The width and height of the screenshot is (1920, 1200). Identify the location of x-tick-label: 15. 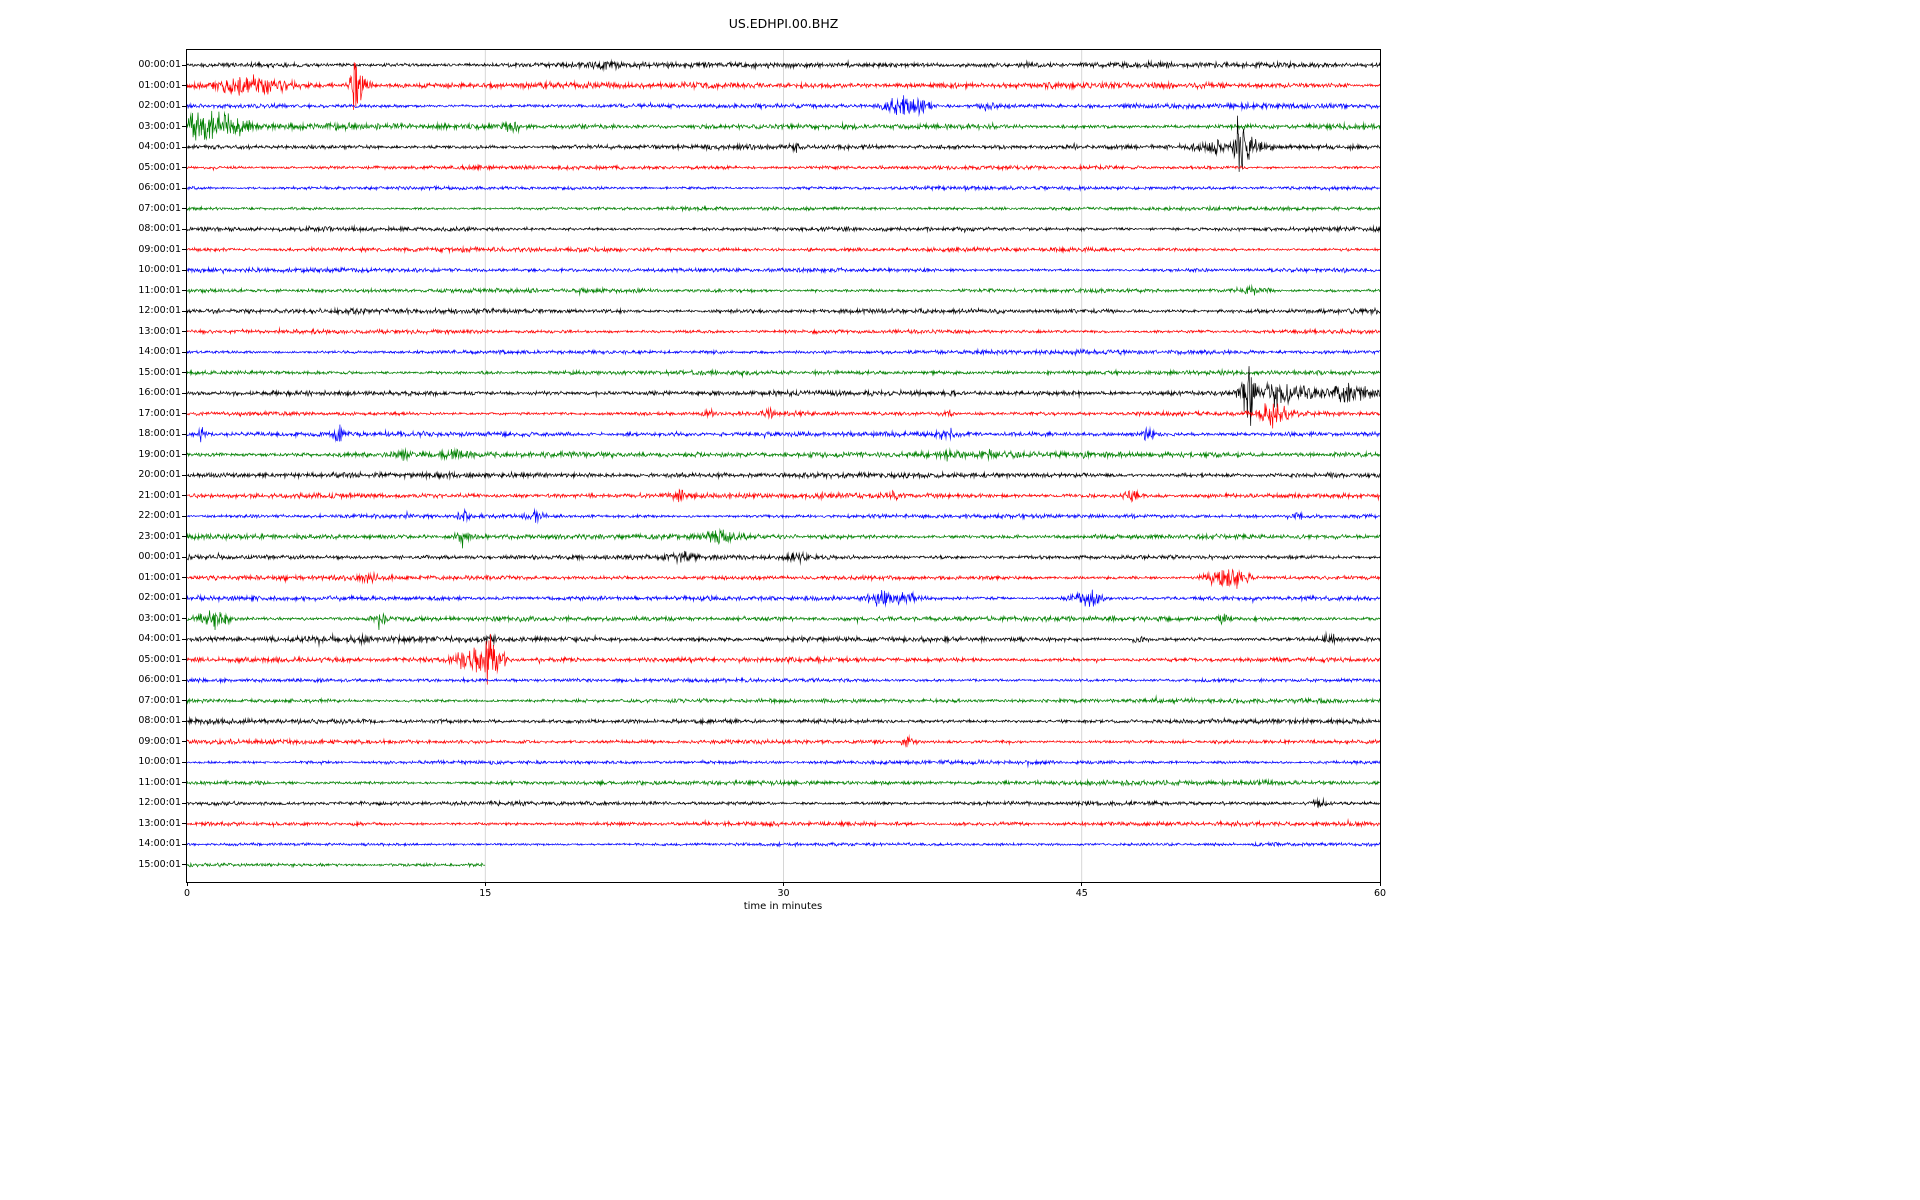
(485, 893).